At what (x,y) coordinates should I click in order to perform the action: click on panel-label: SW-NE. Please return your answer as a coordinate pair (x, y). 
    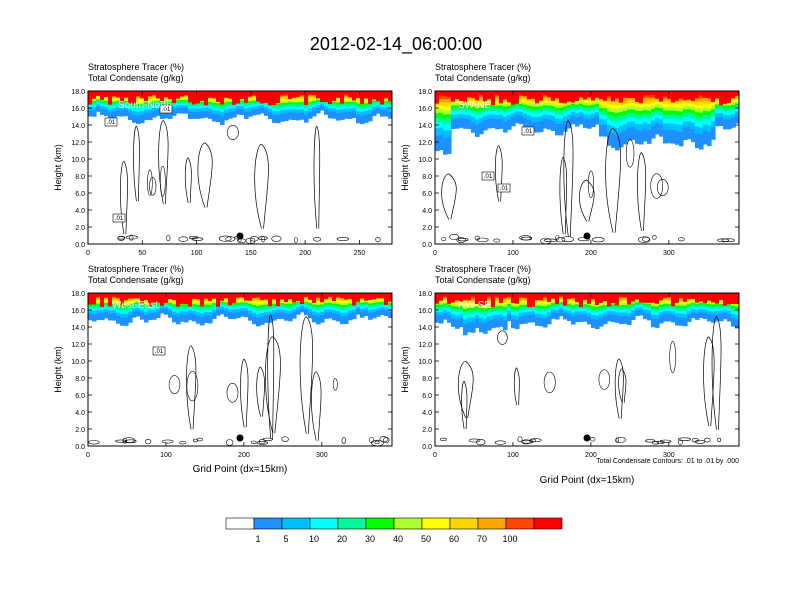
    Looking at the image, I should click on (474, 105).